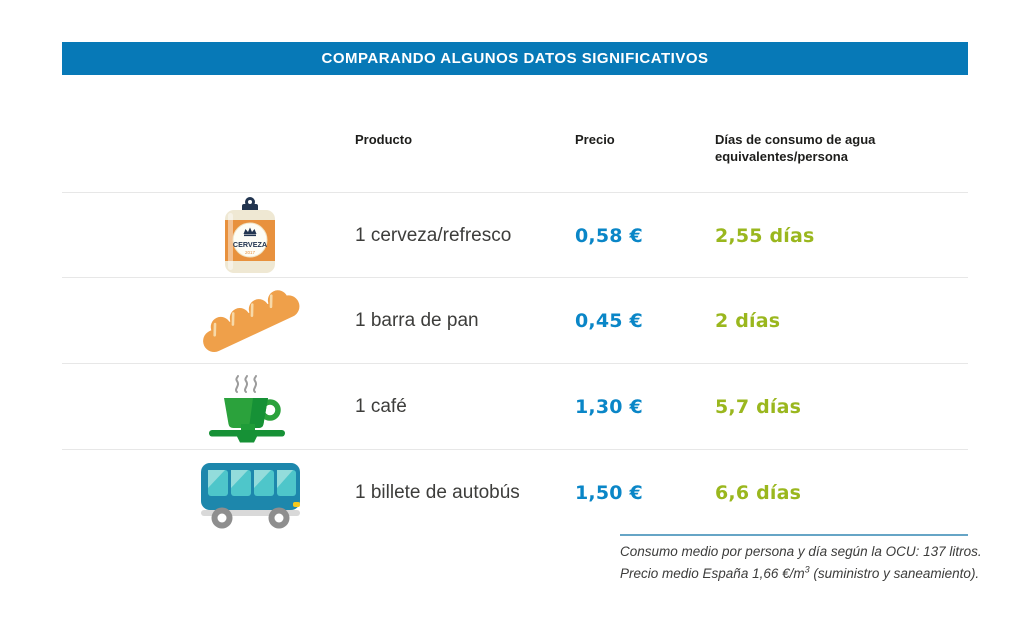 The width and height of the screenshot is (1029, 618). What do you see at coordinates (609, 407) in the screenshot?
I see `price-value: 1,30 €` at bounding box center [609, 407].